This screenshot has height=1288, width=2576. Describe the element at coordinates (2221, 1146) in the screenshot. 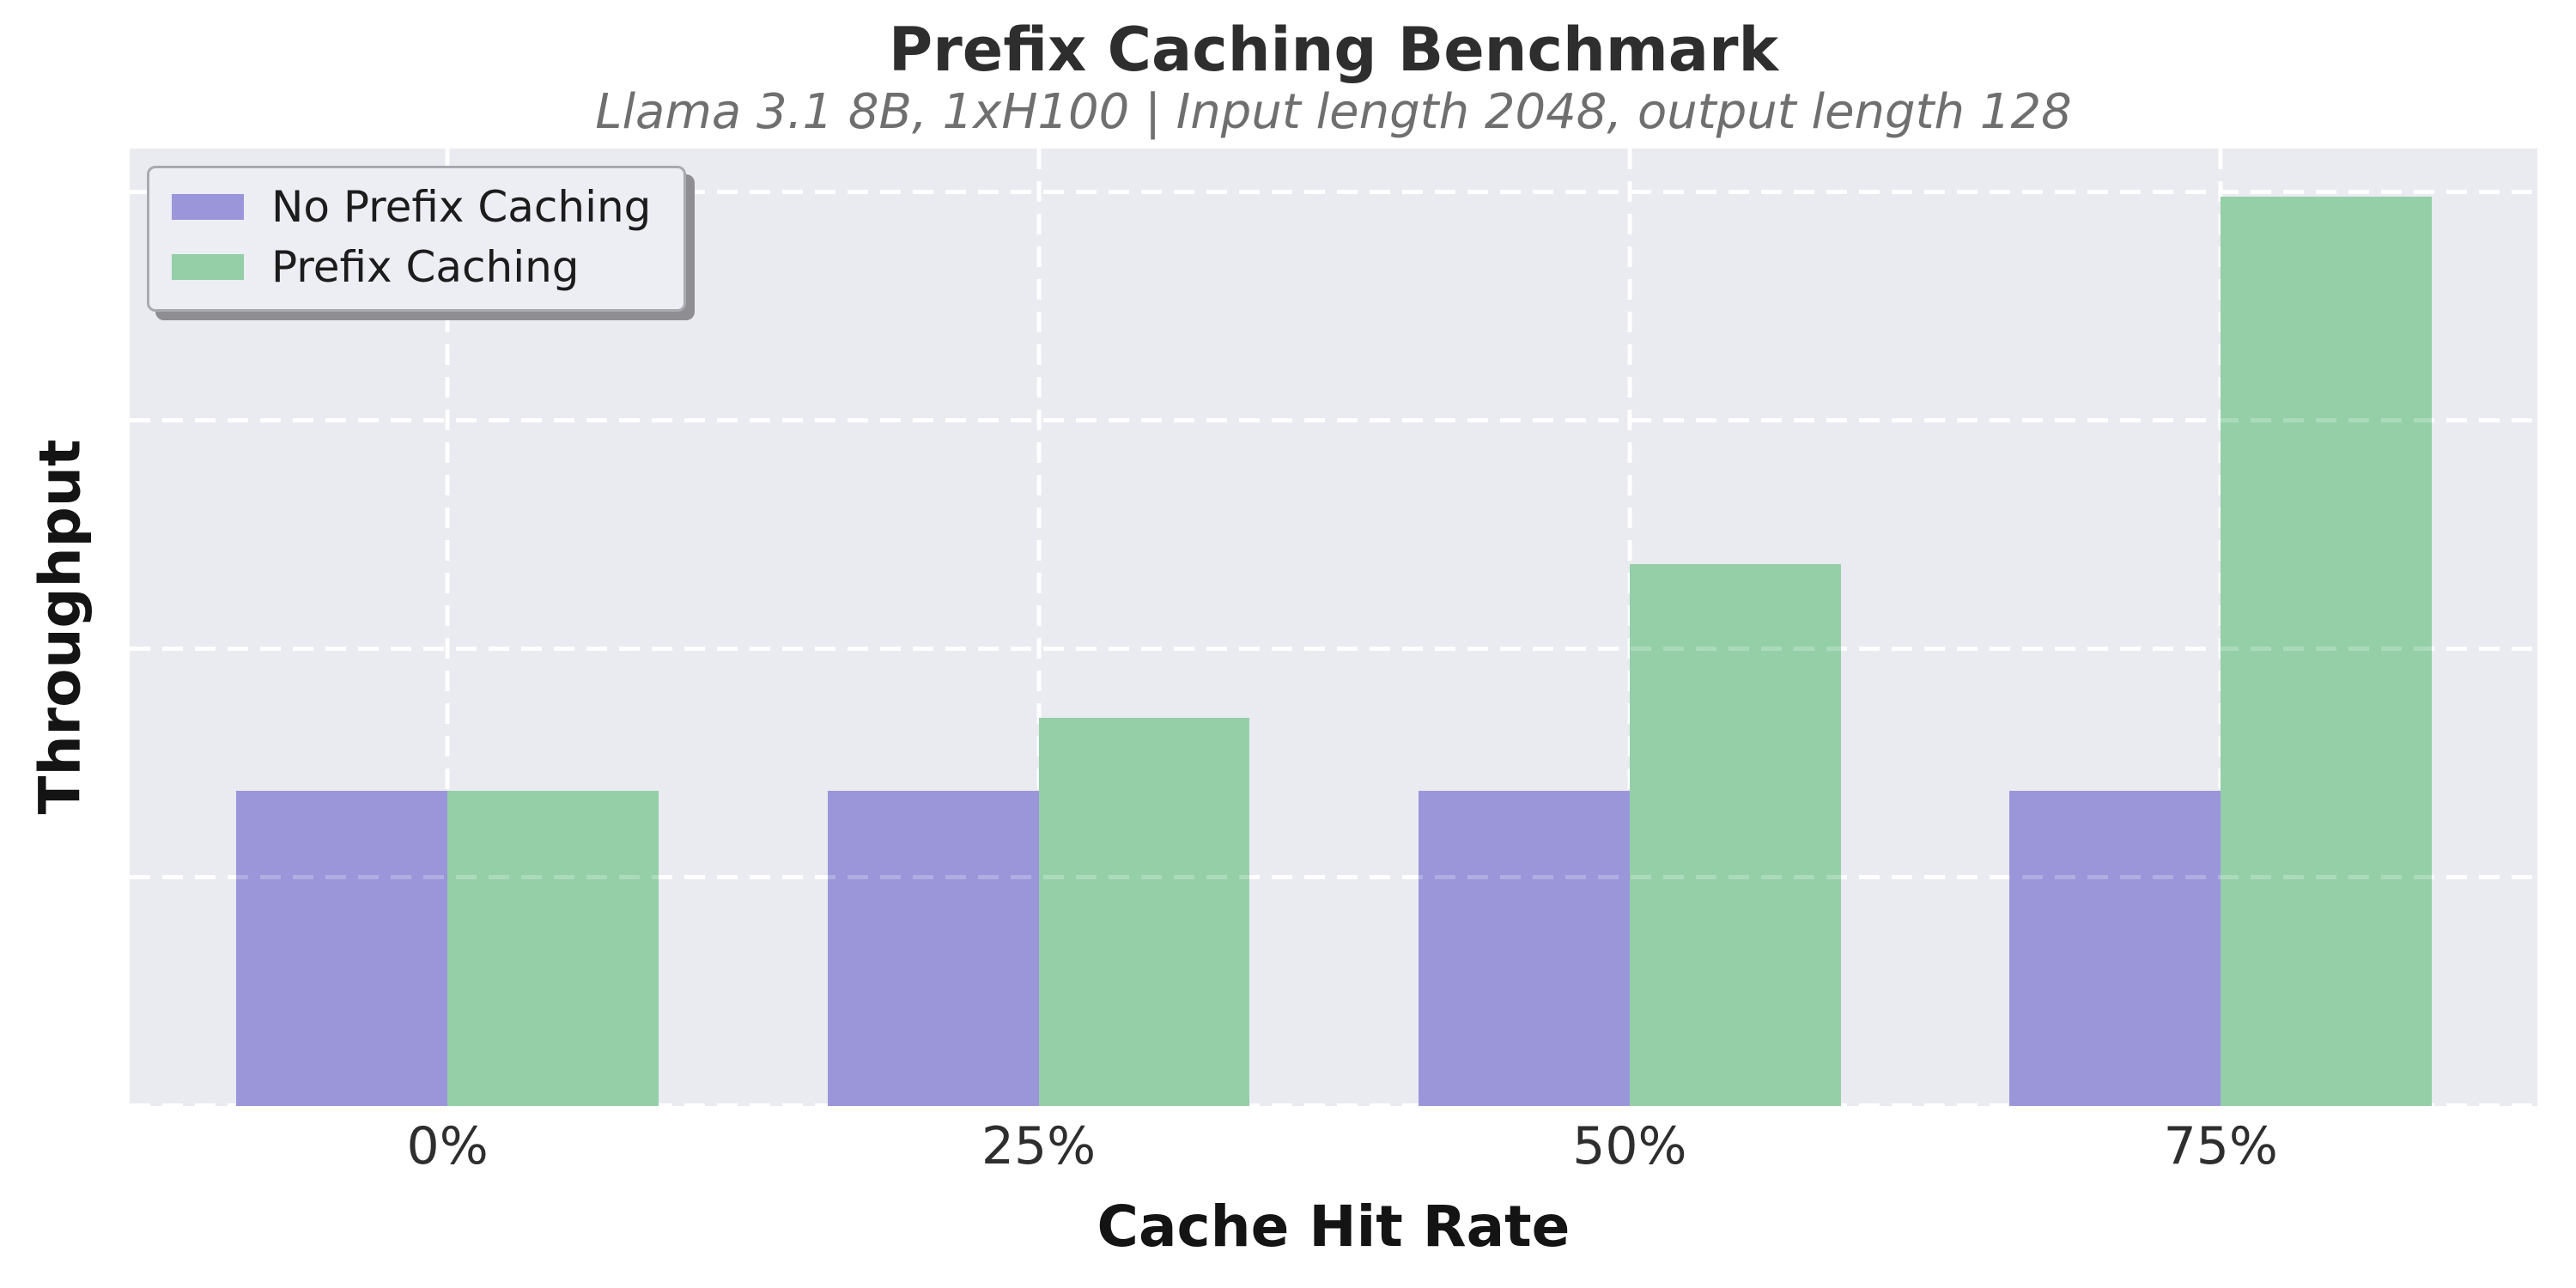

I see `x-tick-label-75: 75%` at that location.